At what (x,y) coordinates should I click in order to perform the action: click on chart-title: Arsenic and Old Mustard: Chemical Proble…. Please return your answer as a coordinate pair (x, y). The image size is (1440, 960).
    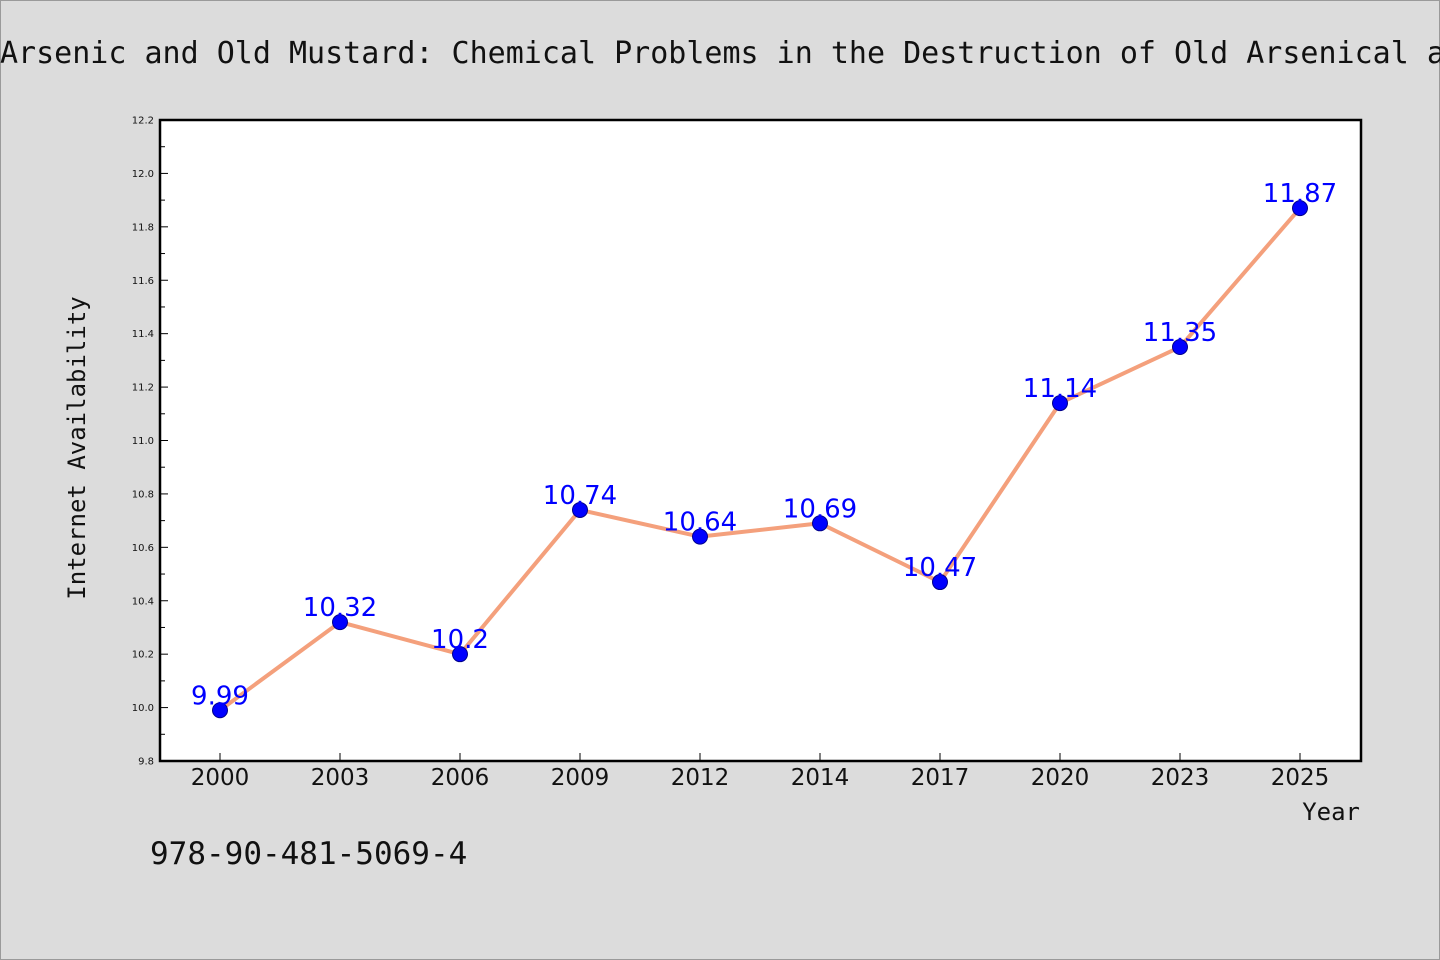
    Looking at the image, I should click on (720, 53).